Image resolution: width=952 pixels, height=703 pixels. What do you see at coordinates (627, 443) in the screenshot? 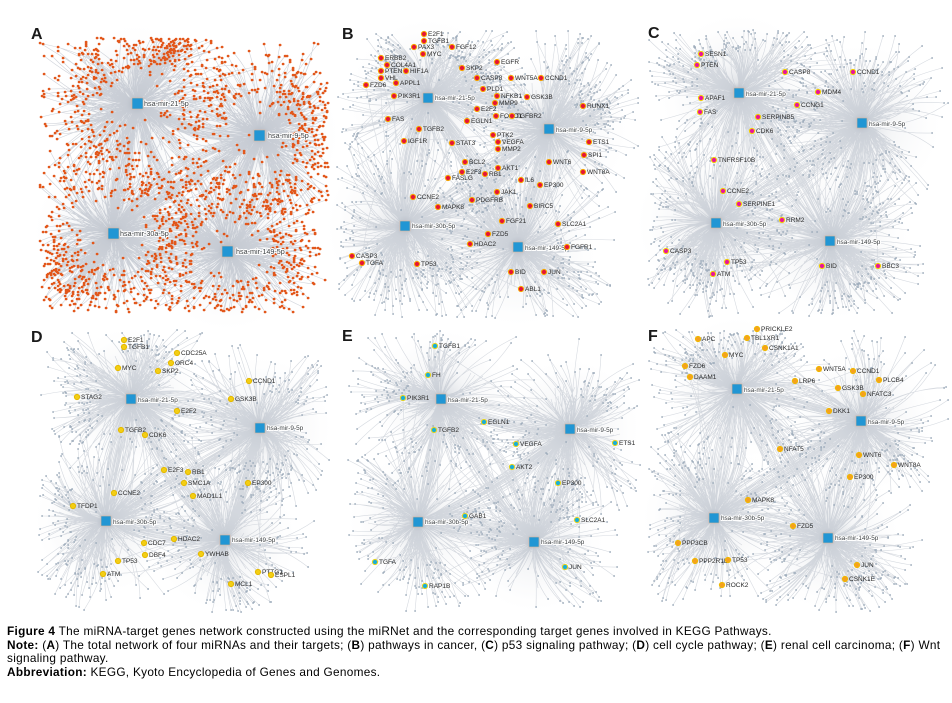
I see `svg-text: ETS1` at bounding box center [627, 443].